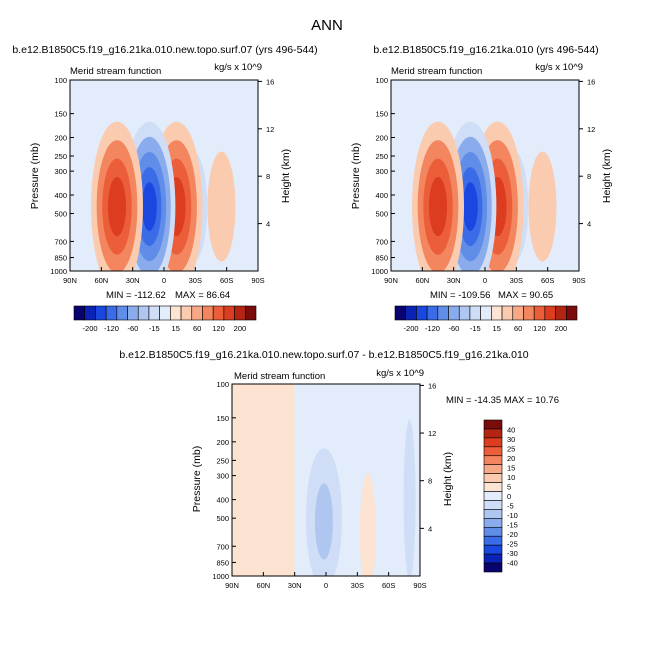 The height and width of the screenshot is (655, 654). Describe the element at coordinates (381, 214) in the screenshot. I see `y-tick-label: 500` at that location.